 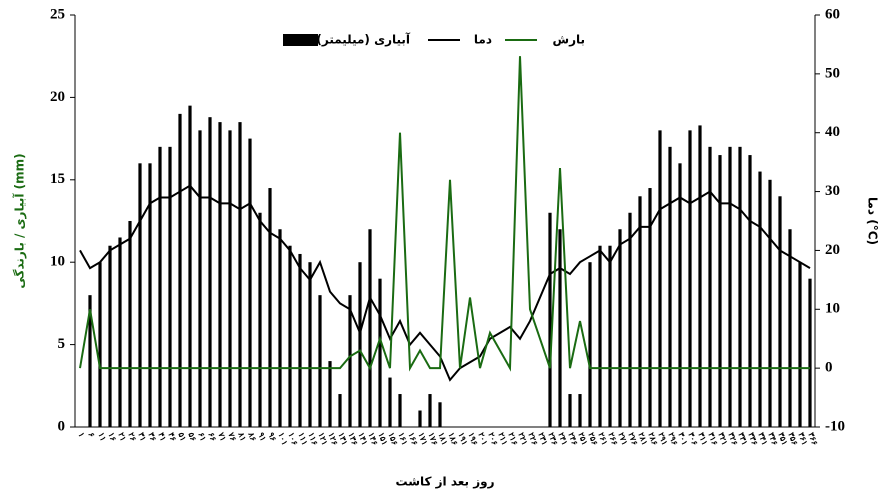 I want to click on x-tick-label: ۳۰۶, so click(x=692, y=438).